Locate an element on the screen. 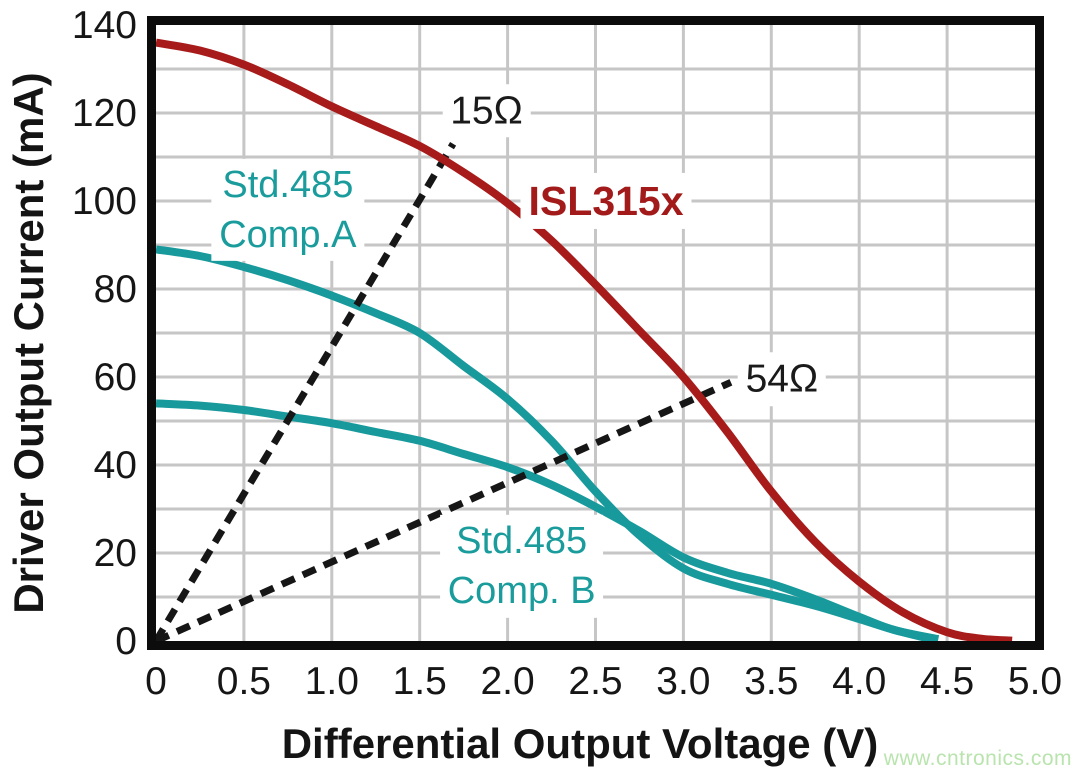 The width and height of the screenshot is (1080, 775). x-tick-label: 0.5 is located at coordinates (244, 681).